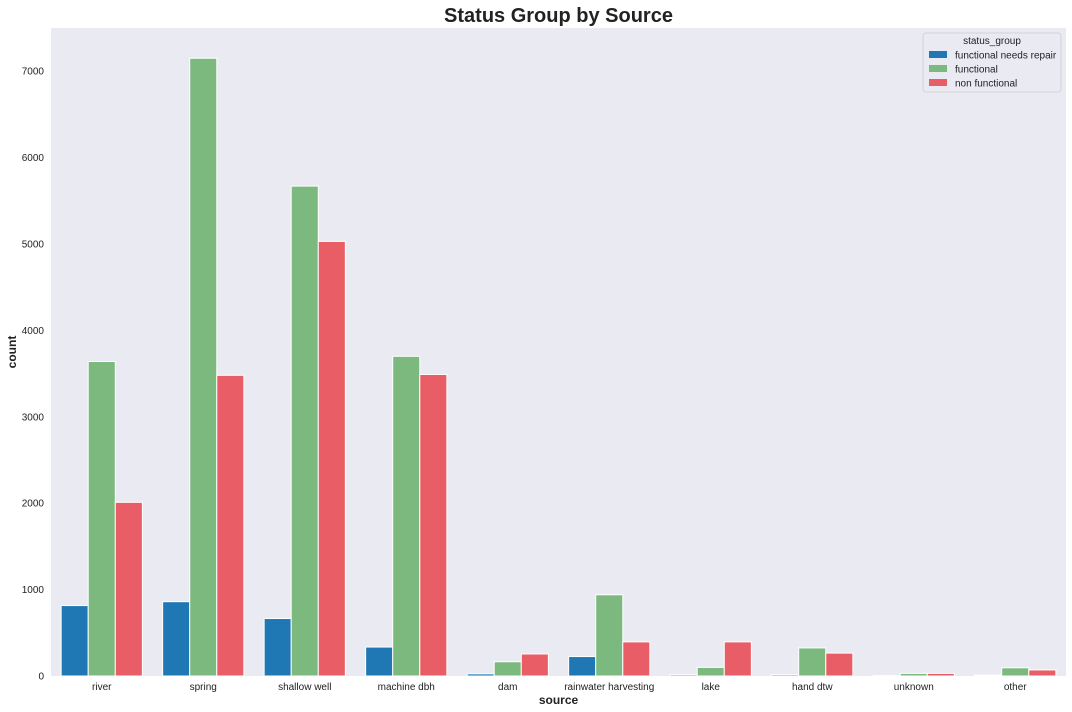 The image size is (1072, 712). Describe the element at coordinates (33, 504) in the screenshot. I see `y-tick-label: 2000` at that location.